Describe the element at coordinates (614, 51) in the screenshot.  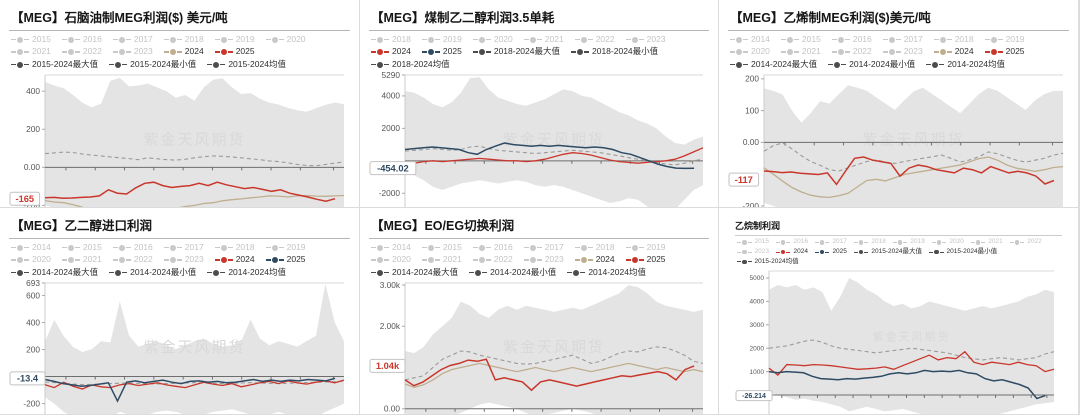
I see `legend-item-2018-2024: 2018-2024最小值` at that location.